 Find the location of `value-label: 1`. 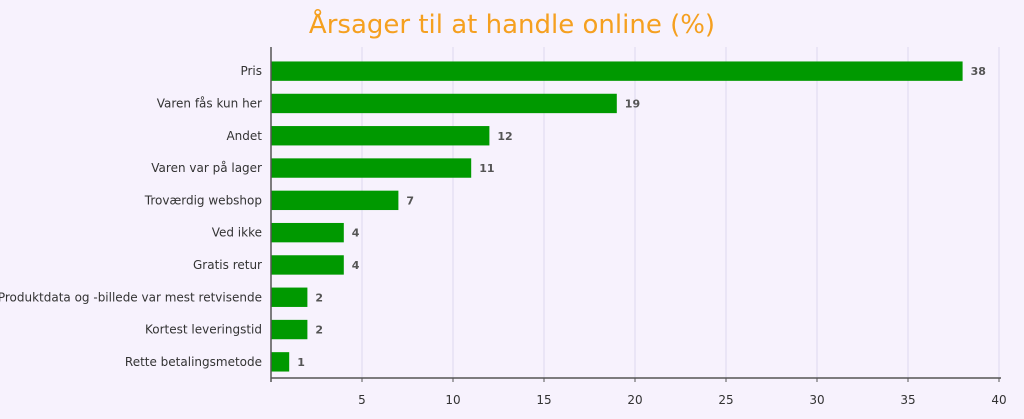

value-label: 1 is located at coordinates (301, 362).